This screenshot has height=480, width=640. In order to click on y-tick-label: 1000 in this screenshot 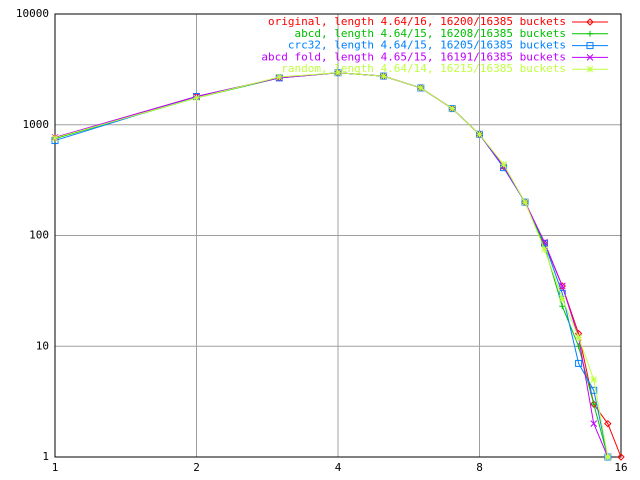, I will do `click(36, 124)`.